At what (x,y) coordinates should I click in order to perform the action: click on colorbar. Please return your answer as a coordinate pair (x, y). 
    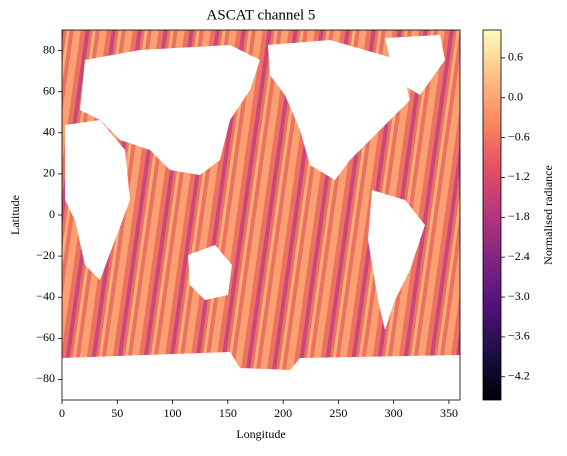
    Looking at the image, I should click on (492, 215).